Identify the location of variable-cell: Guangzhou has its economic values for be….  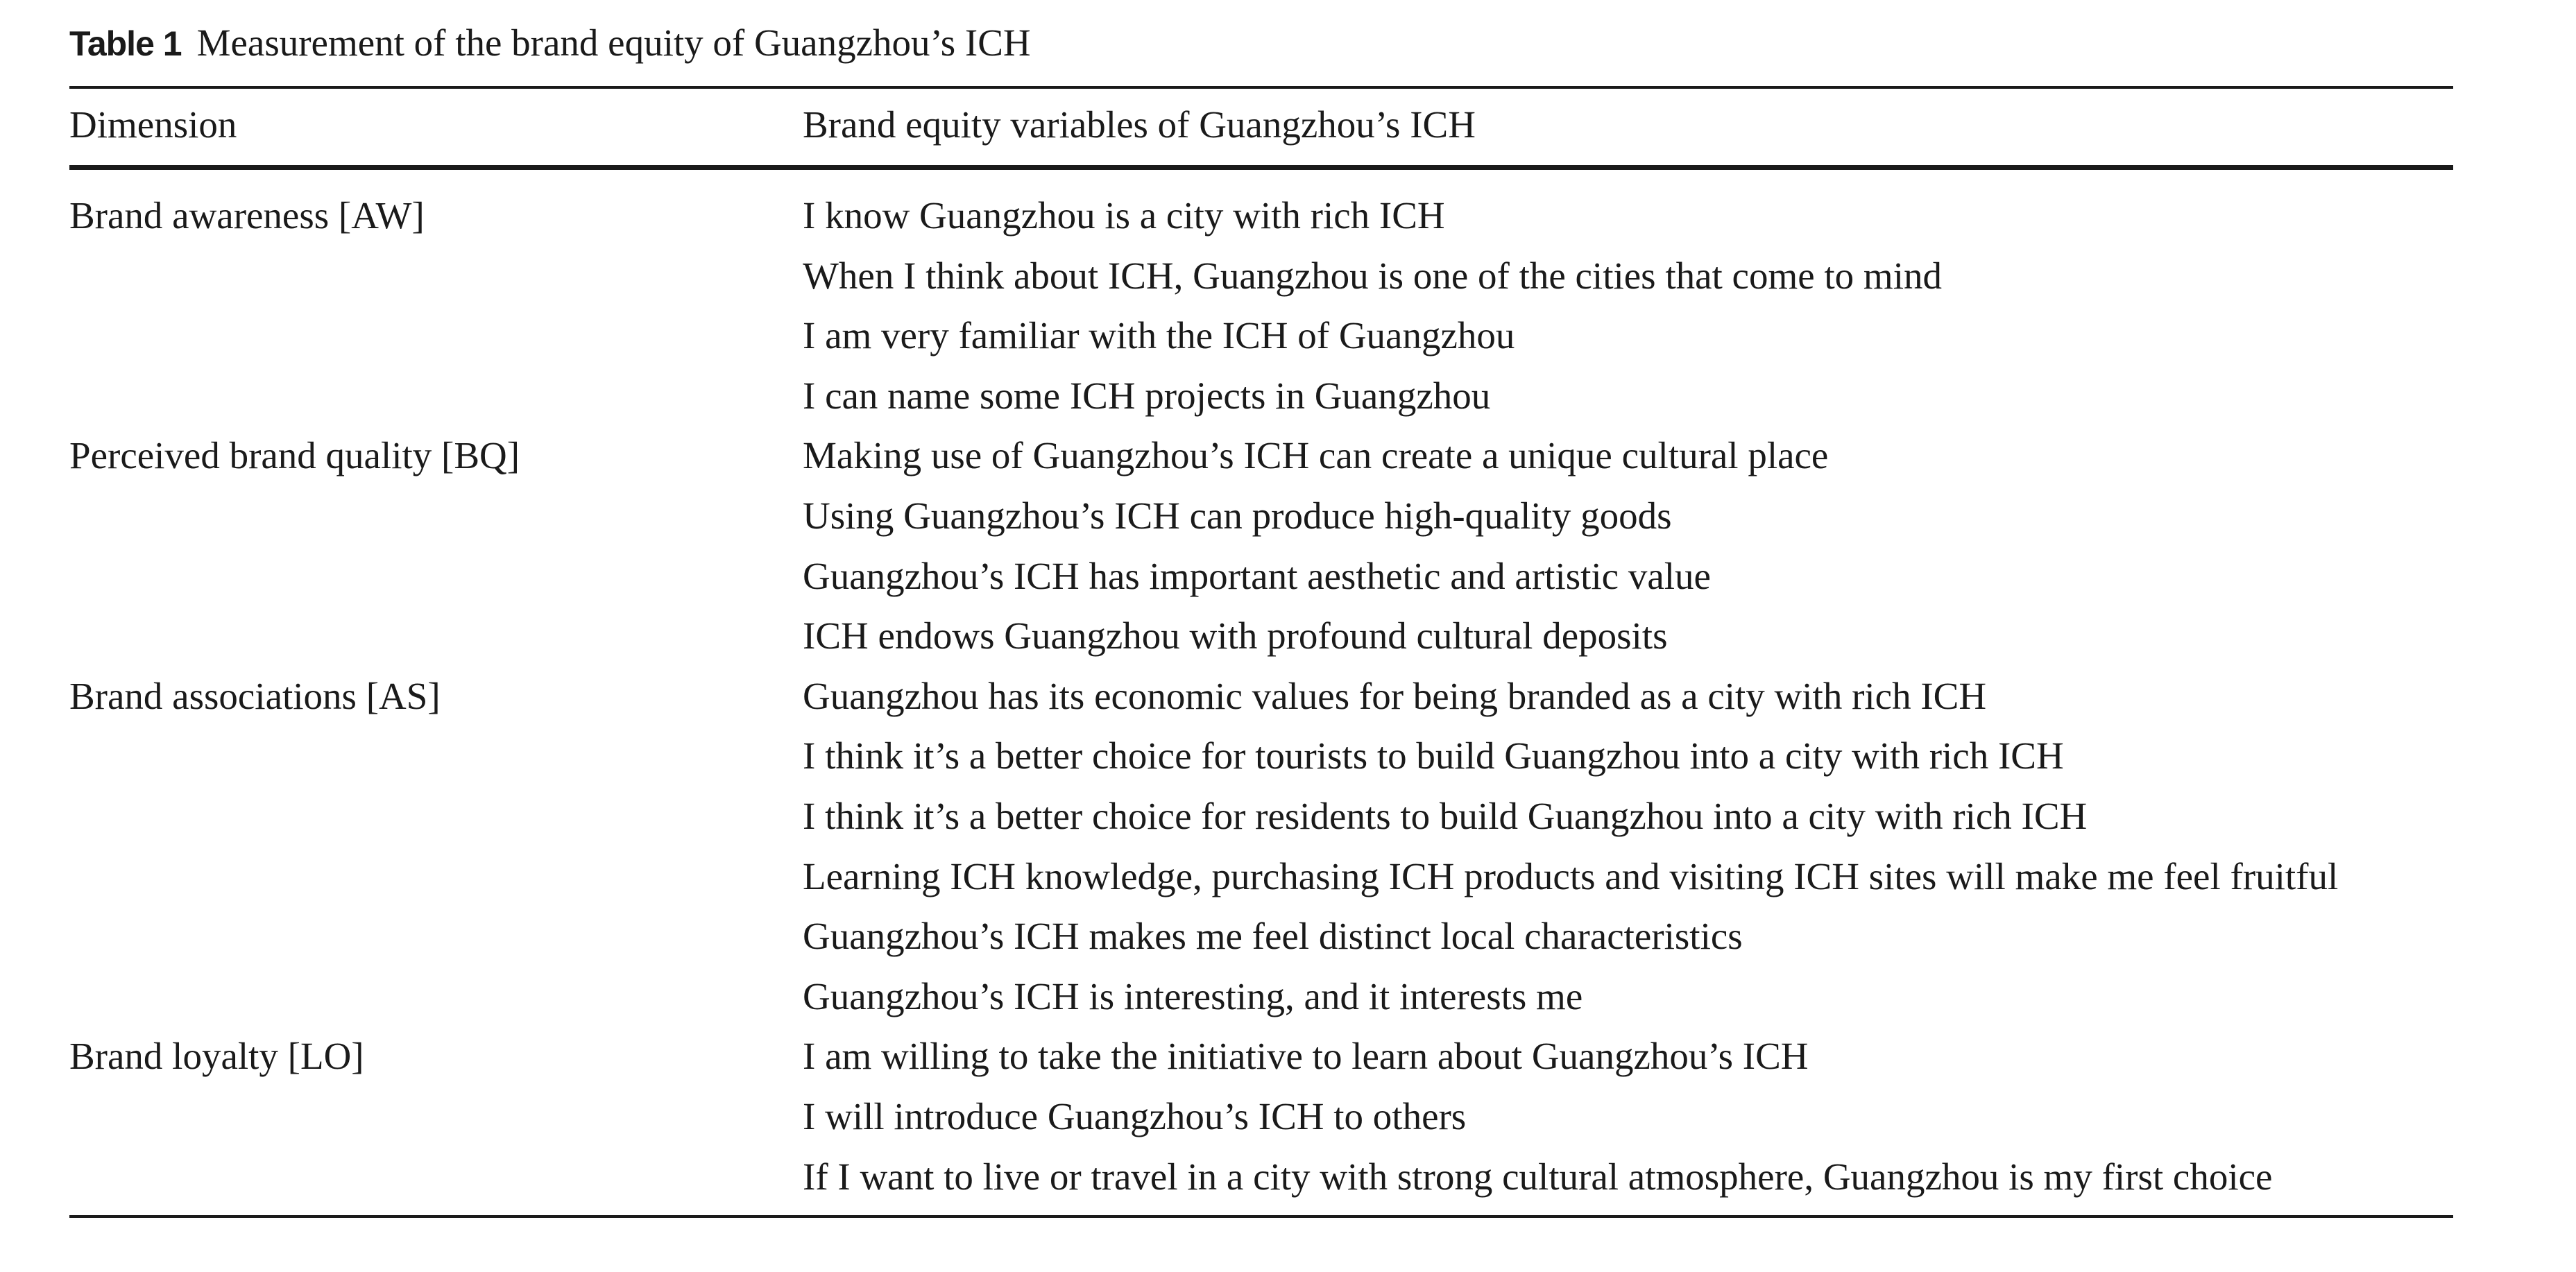
(1395, 696).